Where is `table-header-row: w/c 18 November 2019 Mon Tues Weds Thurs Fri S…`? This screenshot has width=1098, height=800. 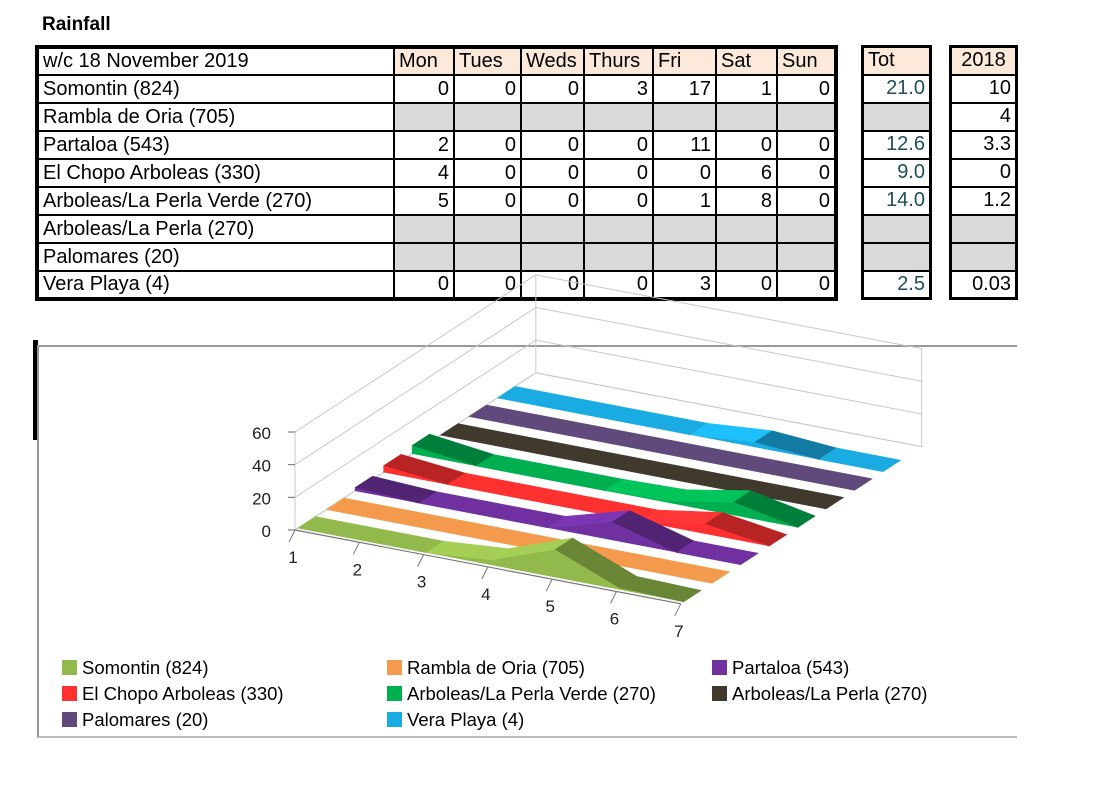 table-header-row: w/c 18 November 2019 Mon Tues Weds Thurs Fri S… is located at coordinates (436, 61).